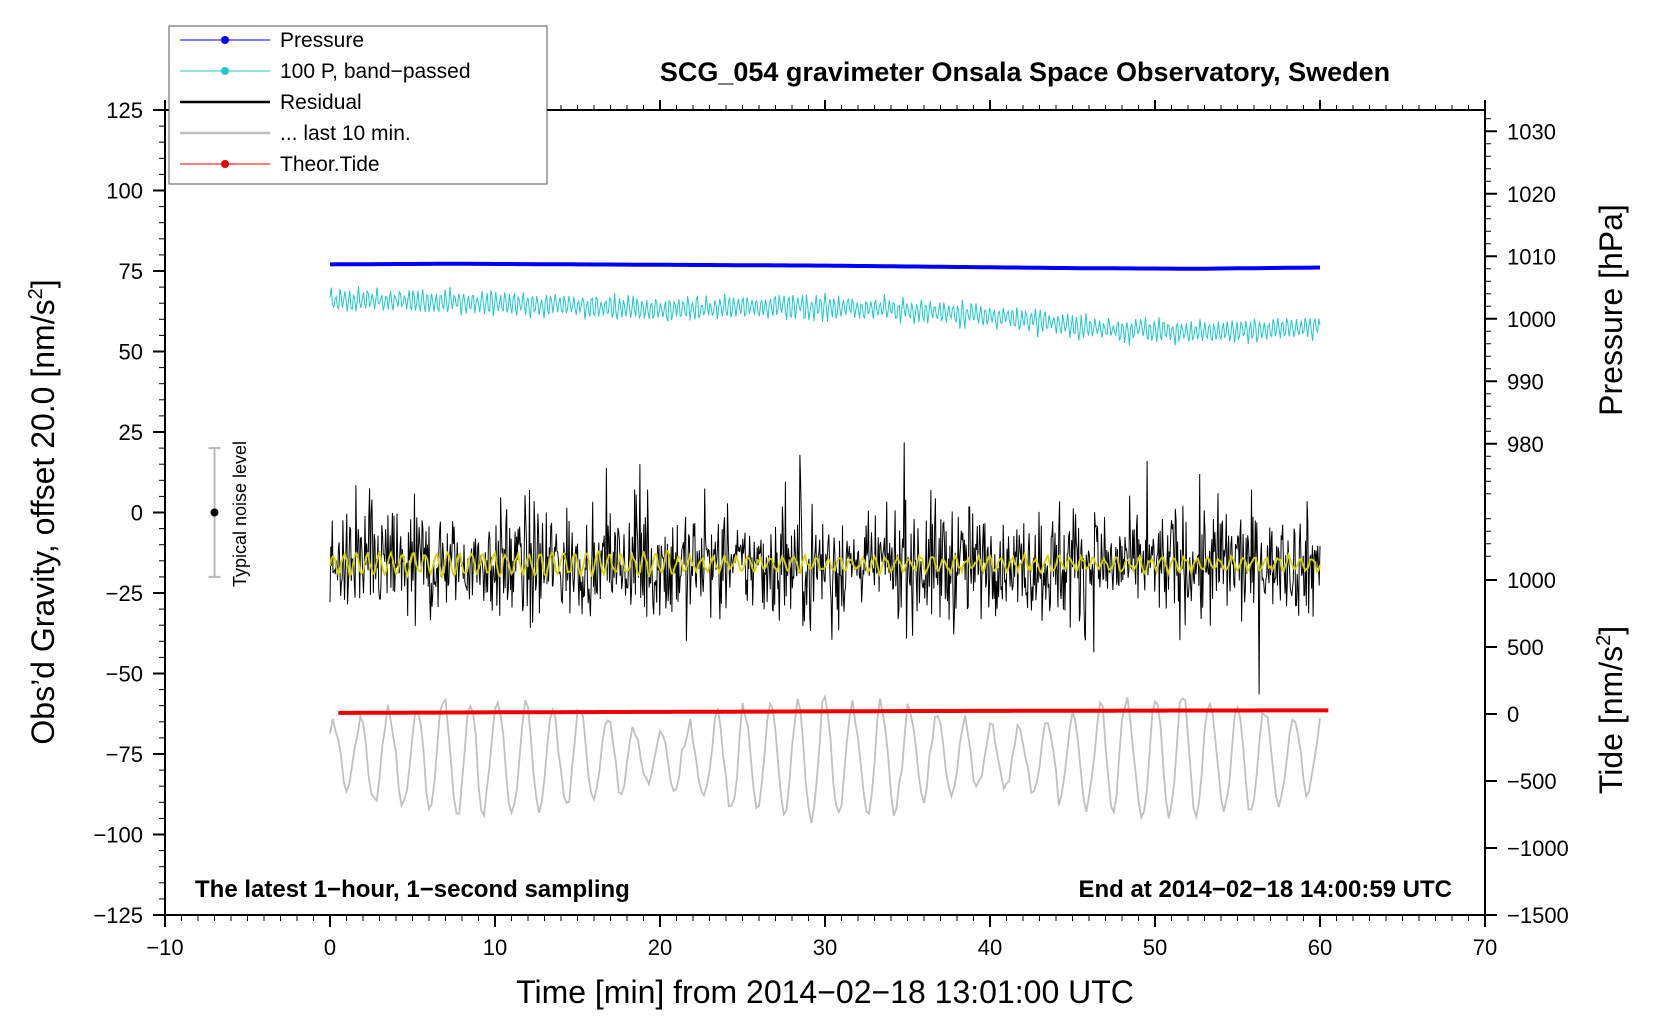 Image resolution: width=1660 pixels, height=1020 pixels. What do you see at coordinates (1531, 319) in the screenshot?
I see `pressure-tick-label: 1000` at bounding box center [1531, 319].